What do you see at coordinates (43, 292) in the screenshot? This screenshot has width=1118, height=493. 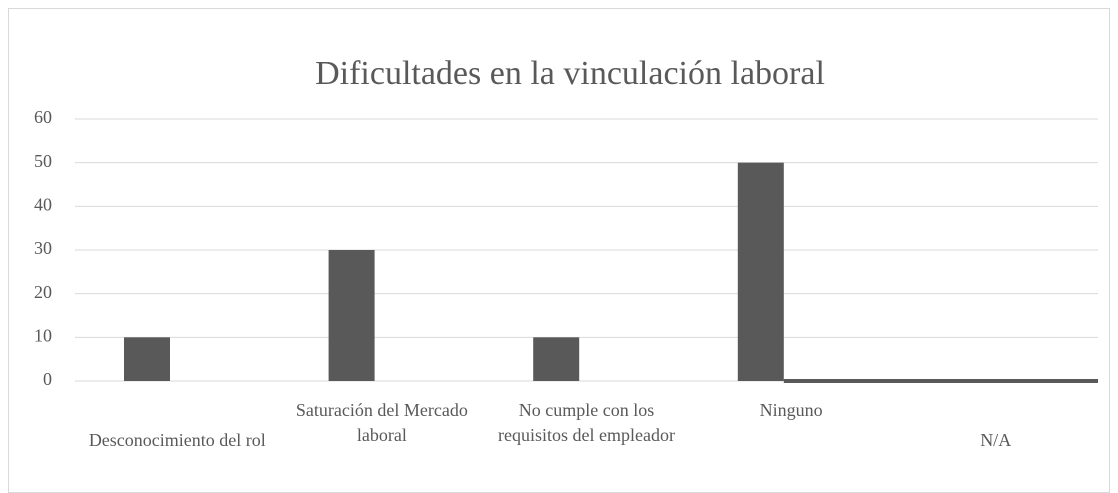 I see `y-tick-label: 20` at bounding box center [43, 292].